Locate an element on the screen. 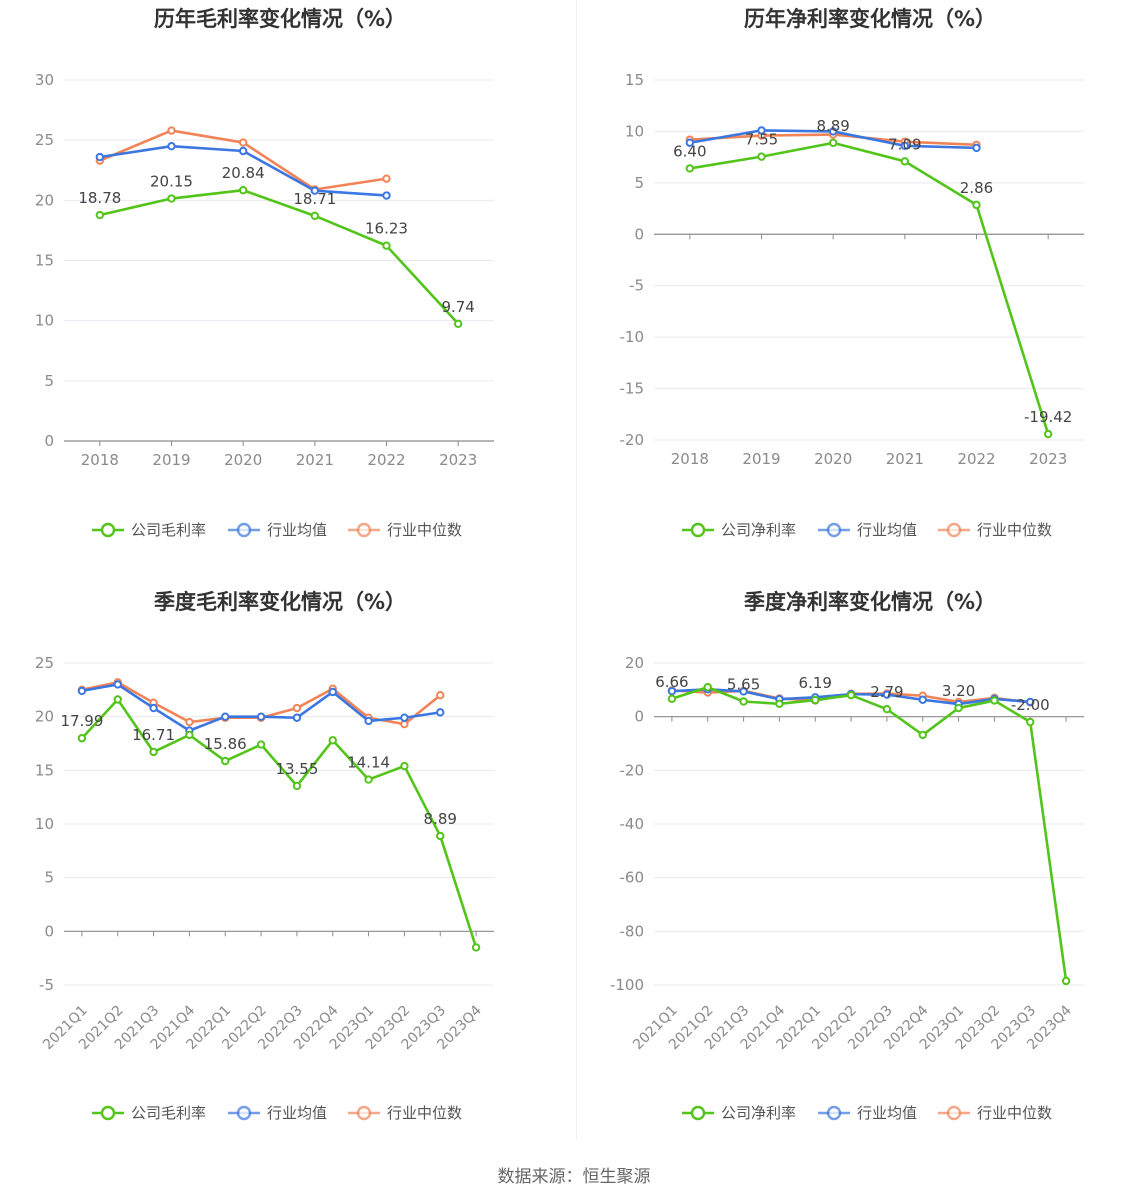 The image size is (1148, 1202). y-tick-label: -15 is located at coordinates (632, 389).